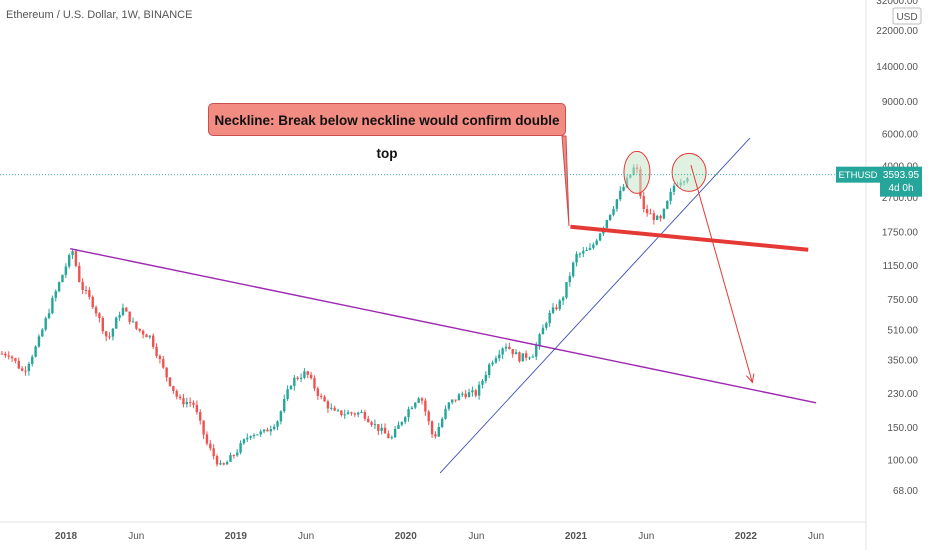 The width and height of the screenshot is (932, 555). Describe the element at coordinates (99, 15) in the screenshot. I see `symbol-title: Ethereum / U.S. Dollar, 1W, BINANCE` at that location.